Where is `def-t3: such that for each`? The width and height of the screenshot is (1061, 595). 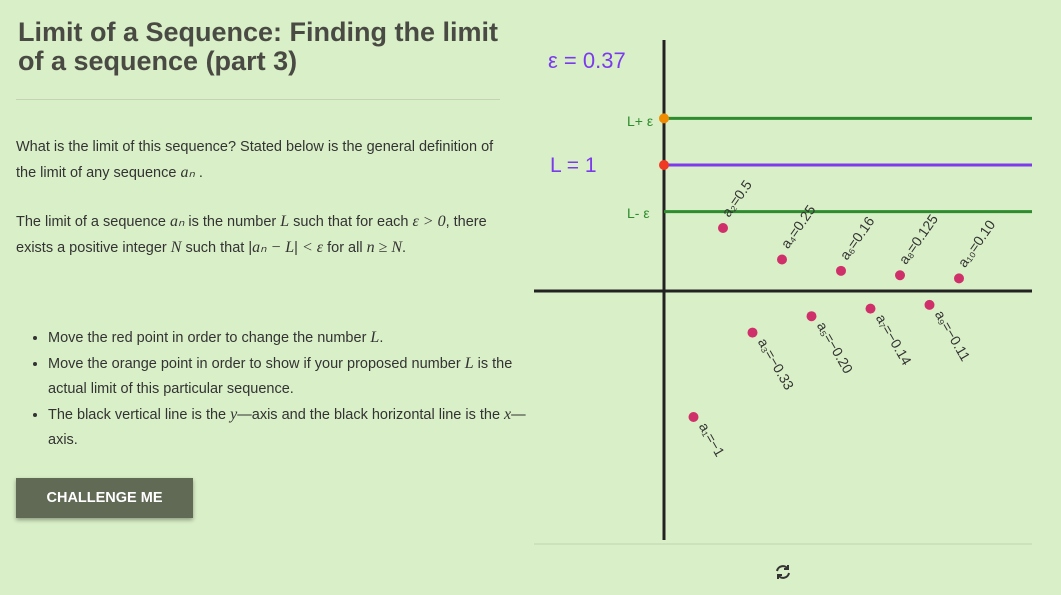 def-t3: such that for each is located at coordinates (351, 222).